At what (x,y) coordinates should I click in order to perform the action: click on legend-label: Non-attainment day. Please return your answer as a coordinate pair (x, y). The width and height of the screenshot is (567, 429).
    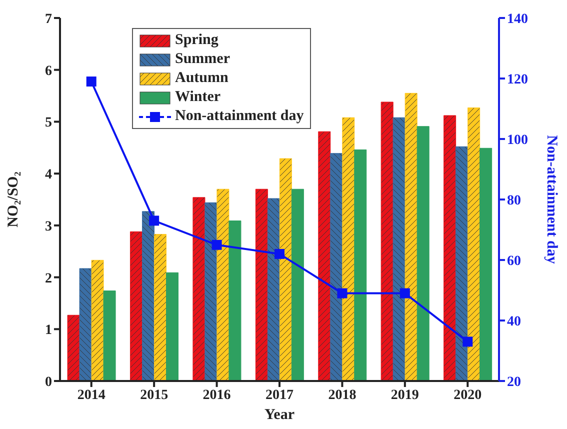
    Looking at the image, I should click on (239, 116).